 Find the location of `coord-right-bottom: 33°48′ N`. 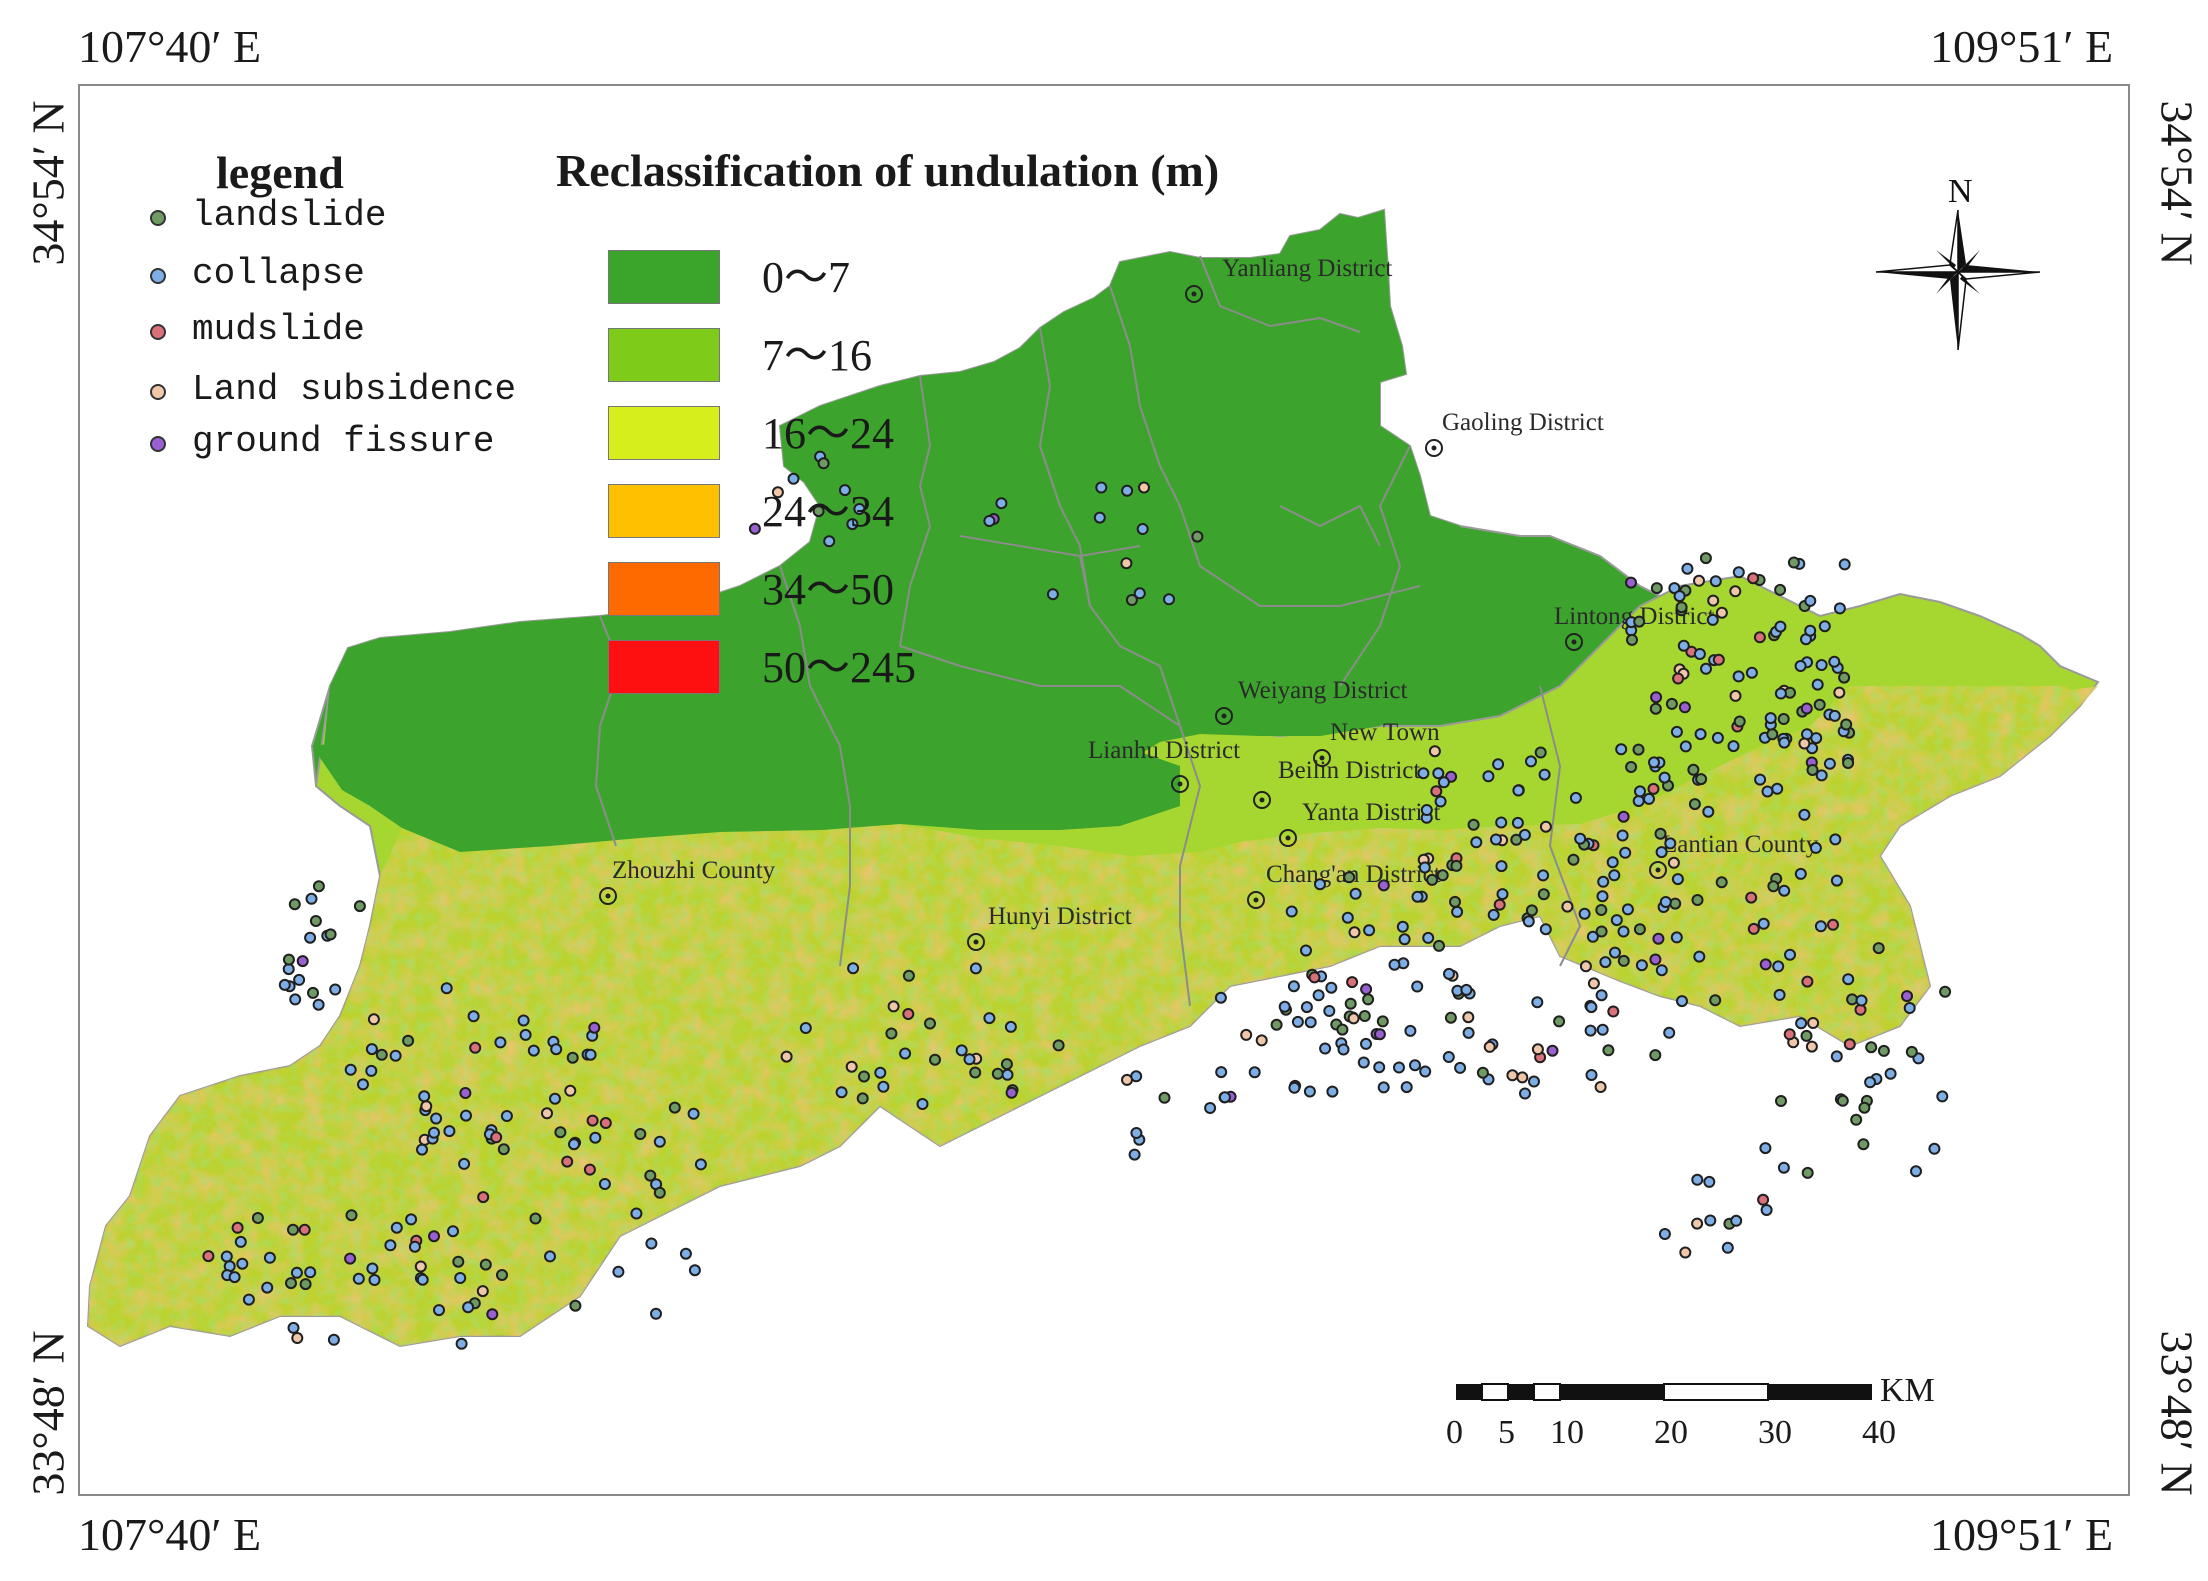

coord-right-bottom: 33°48′ N is located at coordinates (2177, 1413).